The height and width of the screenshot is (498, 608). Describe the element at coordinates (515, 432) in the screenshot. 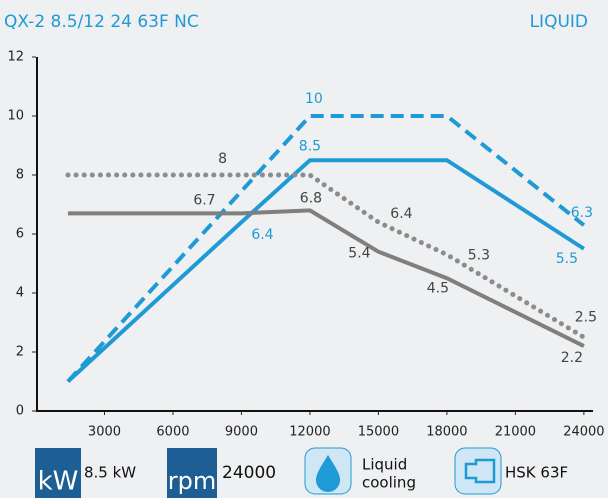

I see `x-tick-label: 21000` at that location.